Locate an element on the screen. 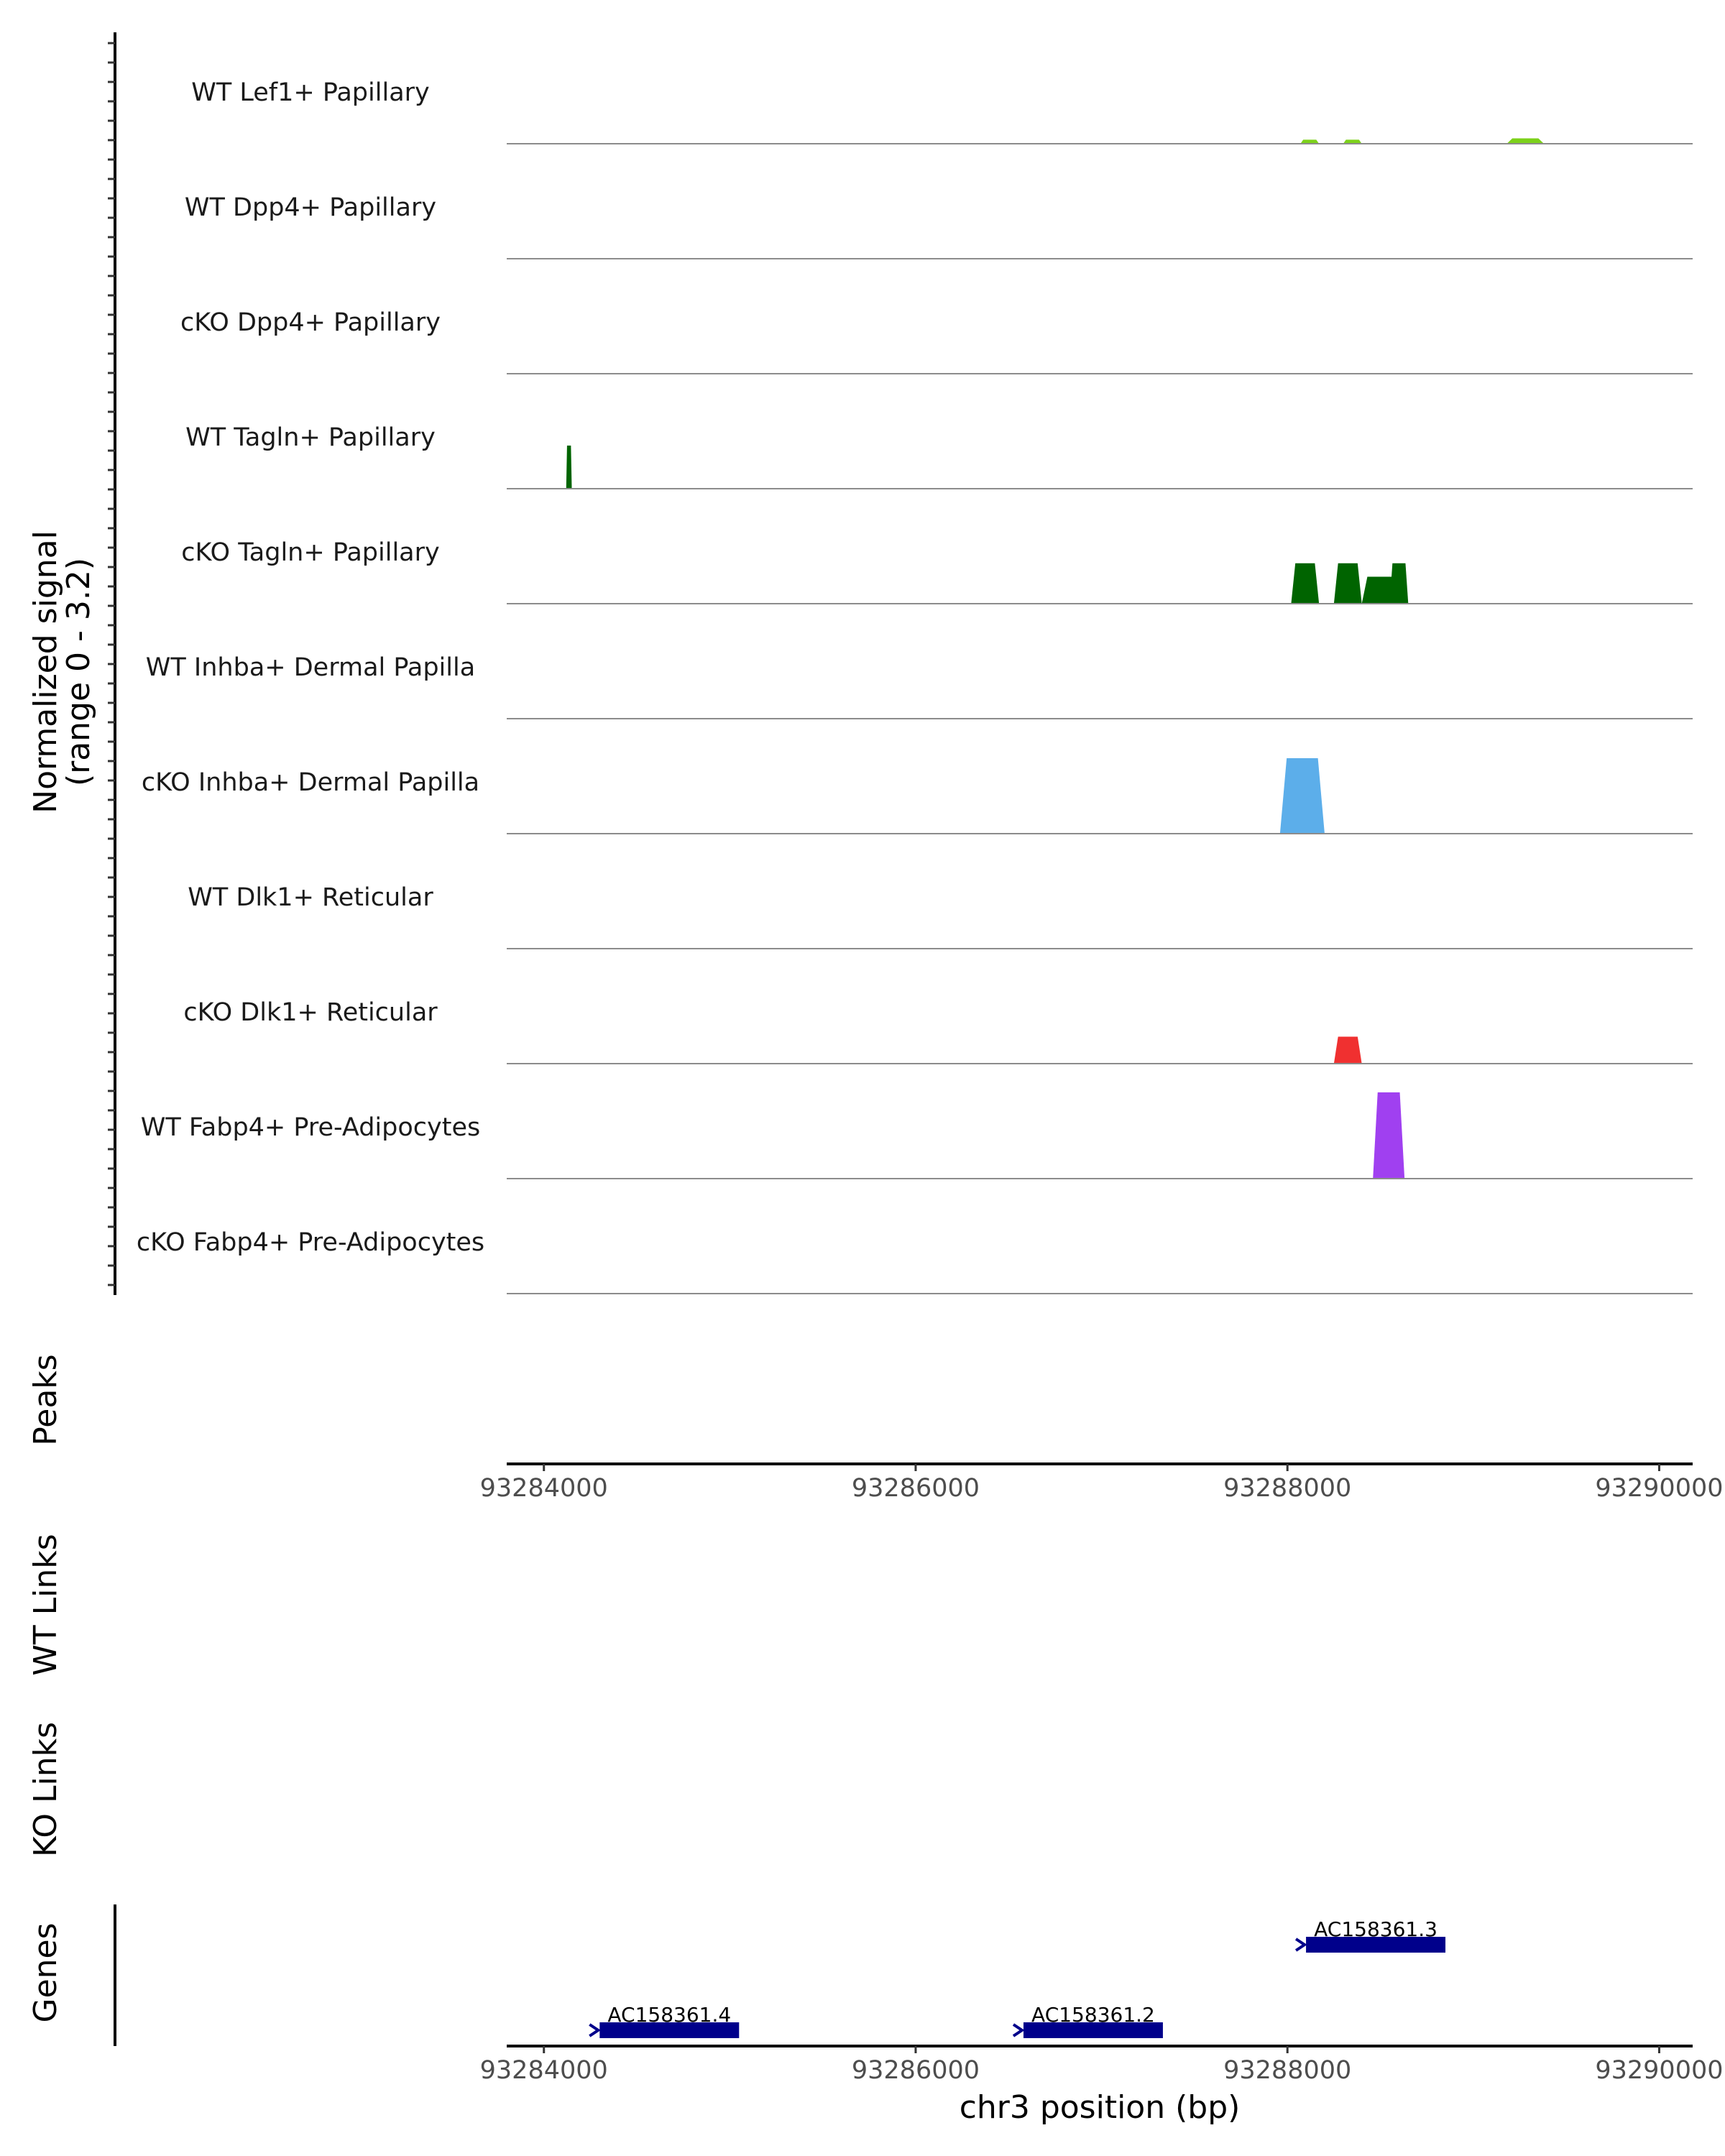  gene-2-strand-marker is located at coordinates (1018, 2030).